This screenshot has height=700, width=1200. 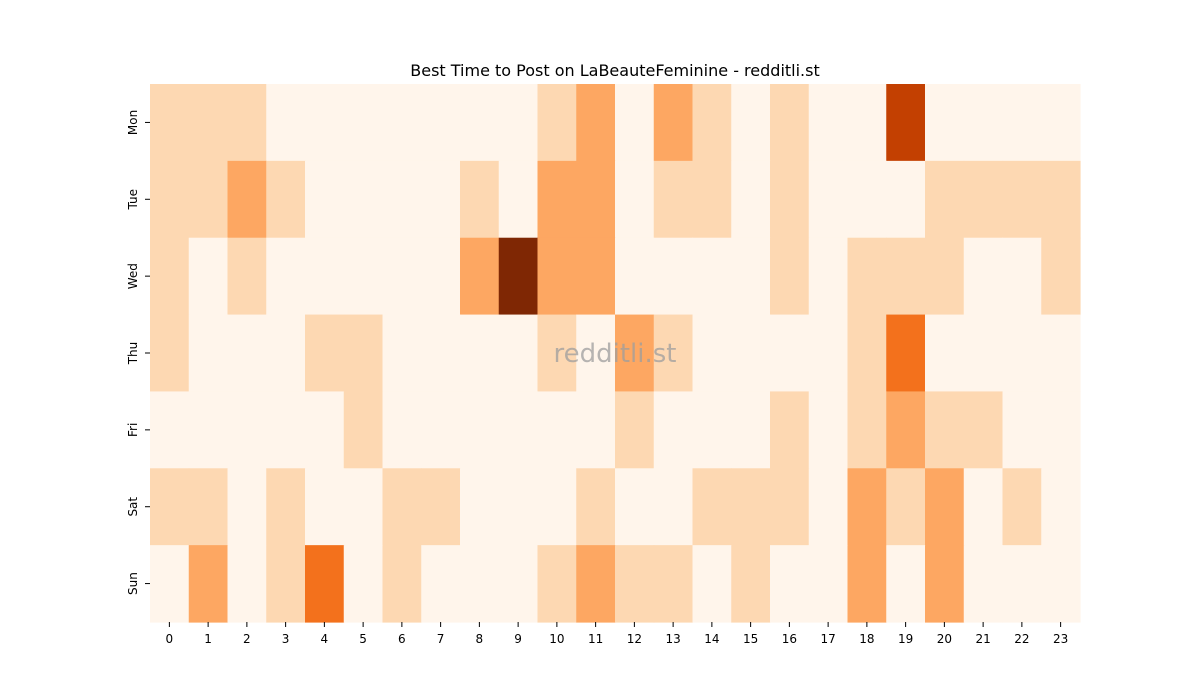 I want to click on watermark-text: redditli.st, so click(x=615, y=354).